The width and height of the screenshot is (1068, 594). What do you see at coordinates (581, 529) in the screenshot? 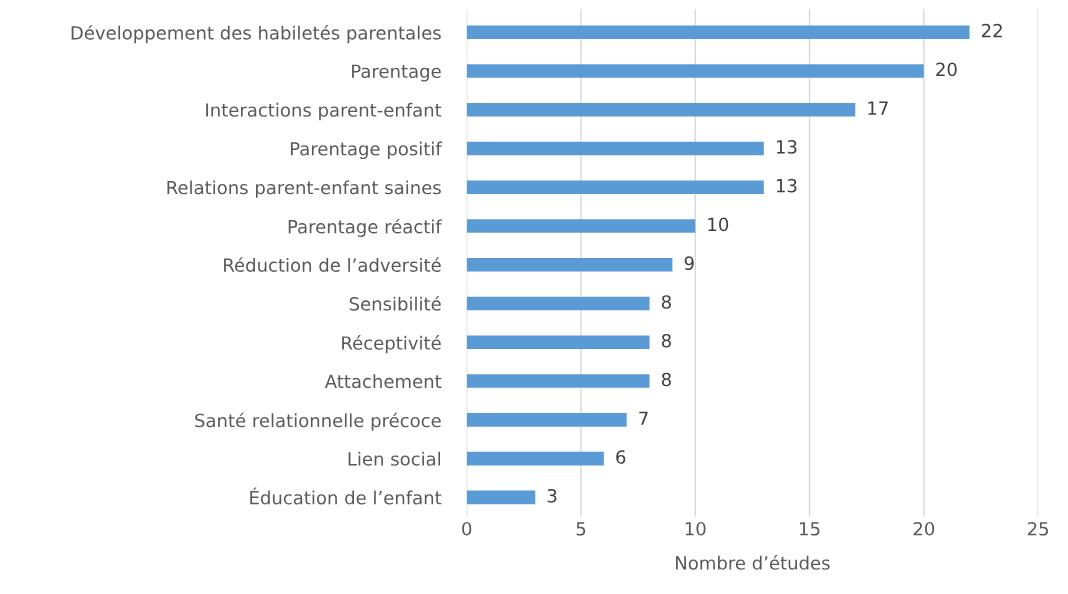
I see `x-tick-label: 5` at bounding box center [581, 529].